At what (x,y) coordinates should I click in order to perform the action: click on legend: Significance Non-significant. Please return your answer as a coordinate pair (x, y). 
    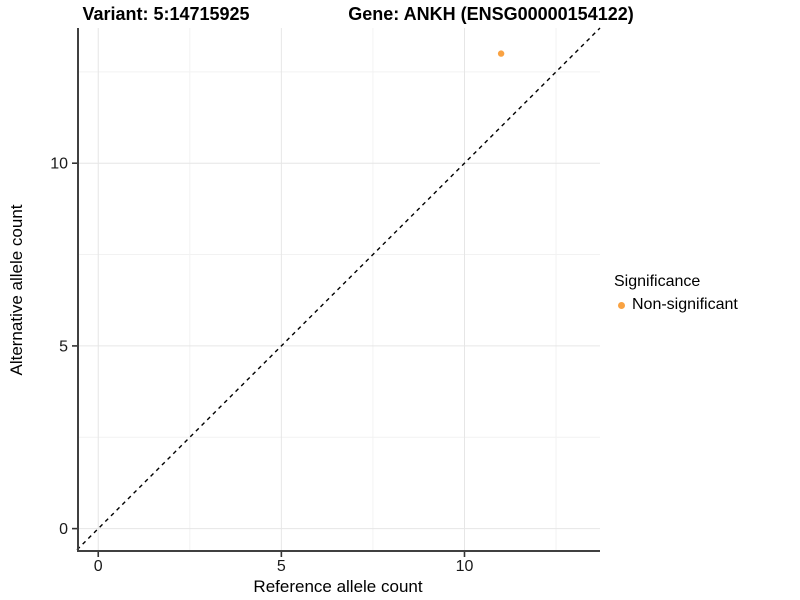
    Looking at the image, I should click on (676, 293).